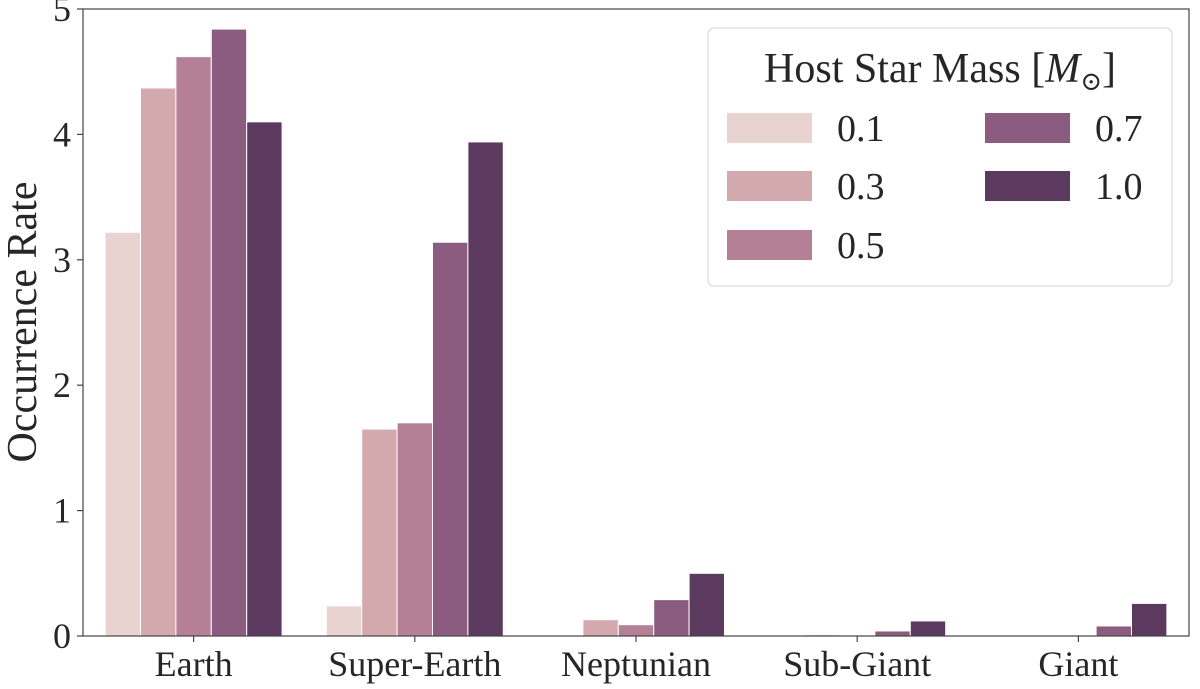 This screenshot has width=1200, height=689. Describe the element at coordinates (1119, 129) in the screenshot. I see `legend-label: 0.7` at that location.